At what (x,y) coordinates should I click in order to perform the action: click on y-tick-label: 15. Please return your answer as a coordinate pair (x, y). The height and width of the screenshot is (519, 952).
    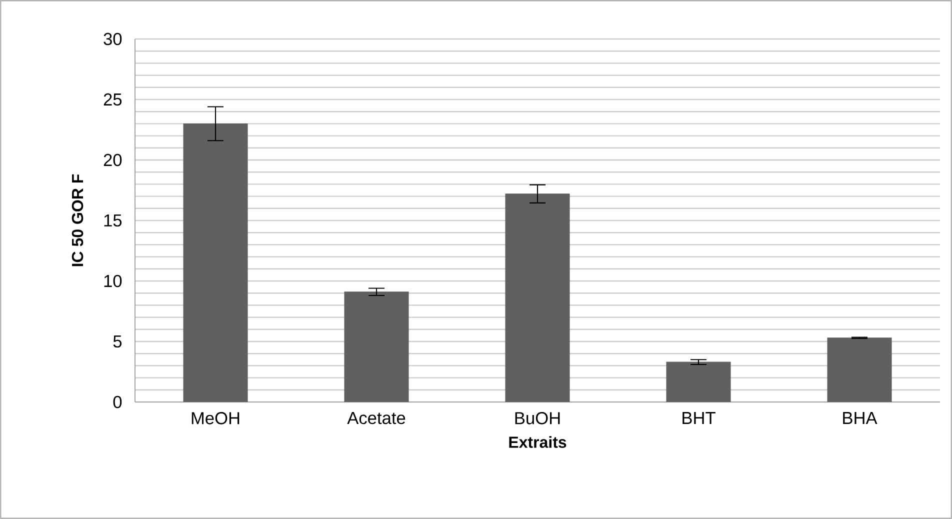
    Looking at the image, I should click on (113, 220).